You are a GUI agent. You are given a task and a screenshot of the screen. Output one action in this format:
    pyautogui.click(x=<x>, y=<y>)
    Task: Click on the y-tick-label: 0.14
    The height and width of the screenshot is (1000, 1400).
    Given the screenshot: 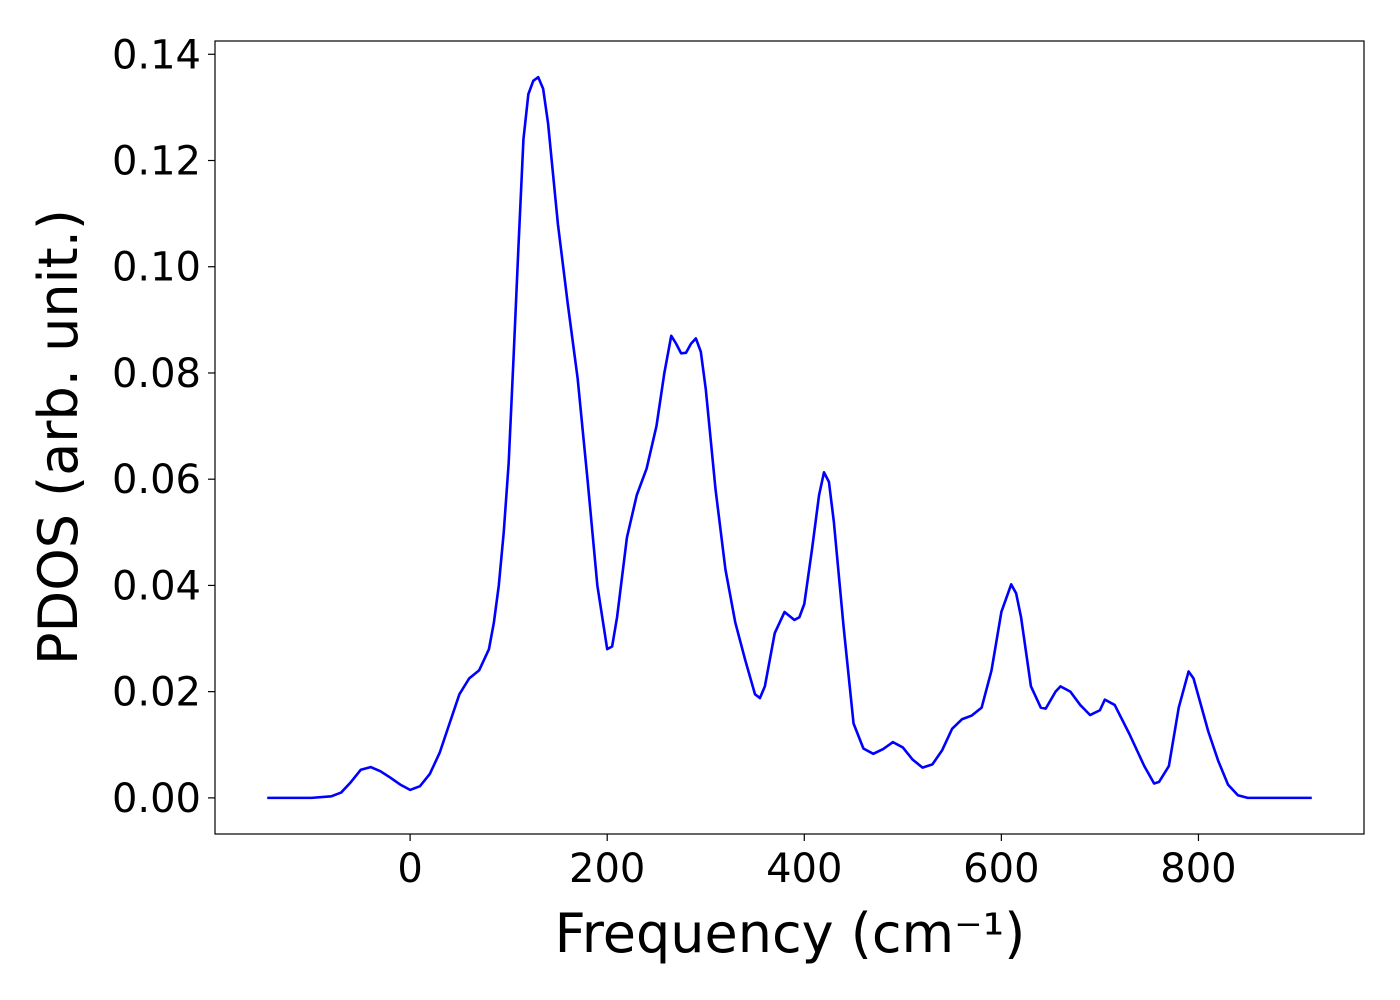 What is the action you would take?
    pyautogui.click(x=156, y=55)
    